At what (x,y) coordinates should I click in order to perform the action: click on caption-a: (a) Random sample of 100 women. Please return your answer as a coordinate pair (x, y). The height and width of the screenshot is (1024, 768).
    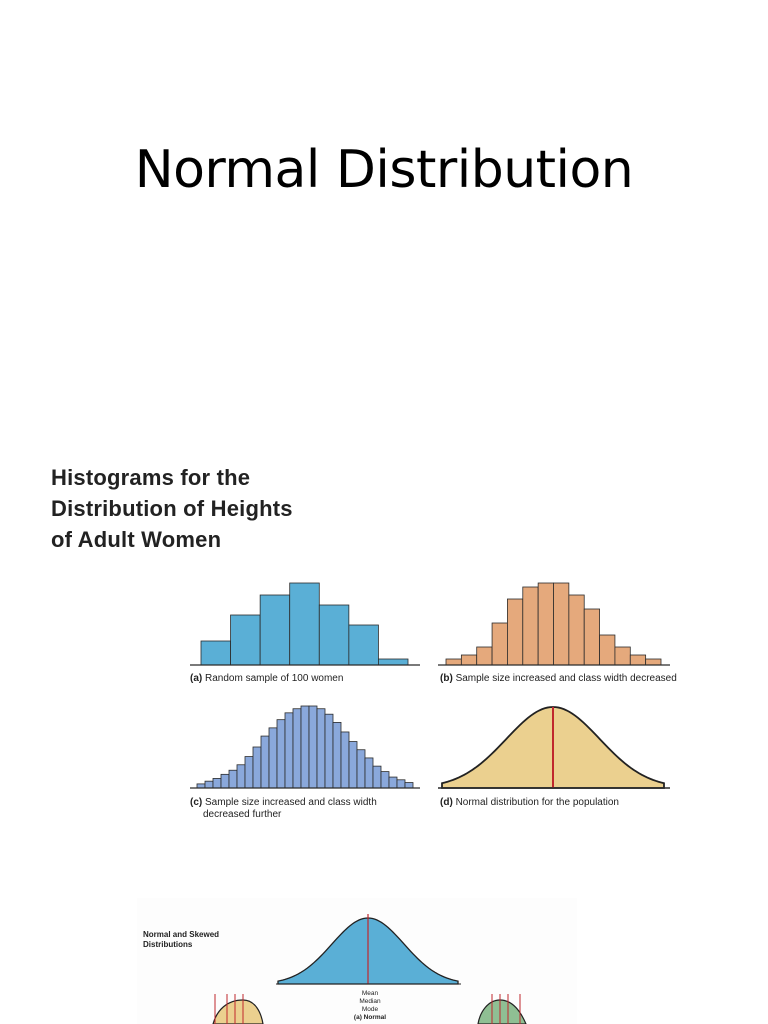
    Looking at the image, I should click on (266, 679).